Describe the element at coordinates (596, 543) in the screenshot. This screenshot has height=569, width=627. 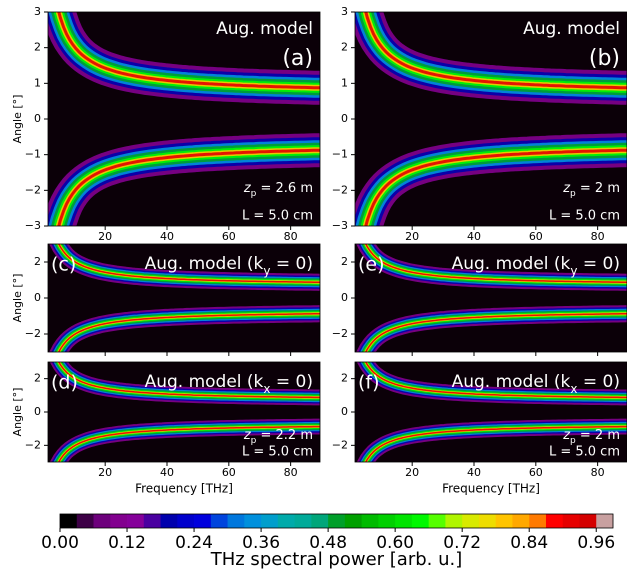
I see `colorbar-tick-label: 0.96` at that location.